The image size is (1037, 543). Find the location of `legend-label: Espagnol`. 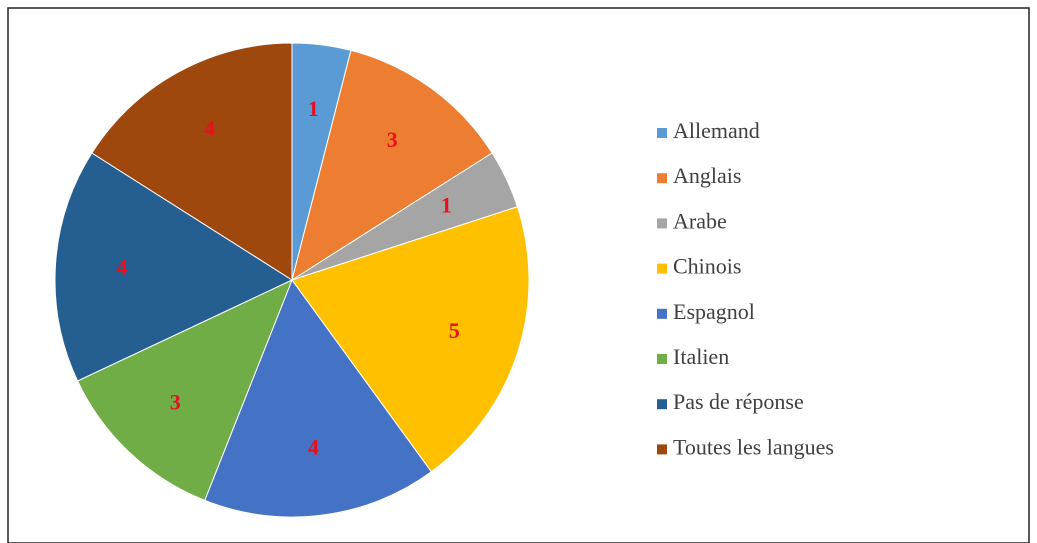

legend-label: Espagnol is located at coordinates (714, 311).